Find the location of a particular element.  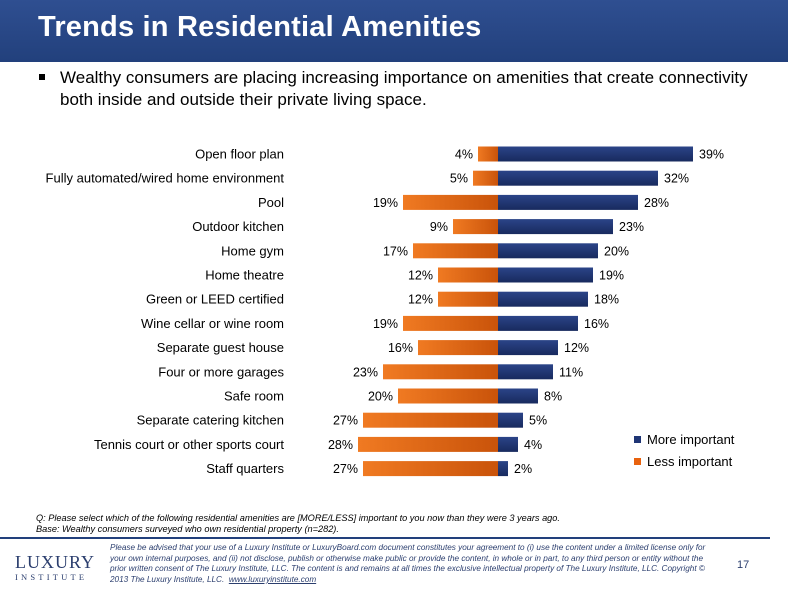

category-label: Home theatre is located at coordinates (244, 275).